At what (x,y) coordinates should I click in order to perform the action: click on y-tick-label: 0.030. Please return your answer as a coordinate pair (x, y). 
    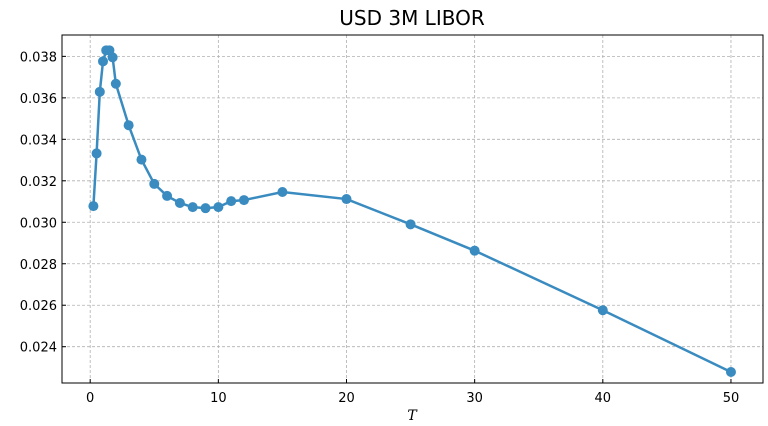
    Looking at the image, I should click on (38, 223).